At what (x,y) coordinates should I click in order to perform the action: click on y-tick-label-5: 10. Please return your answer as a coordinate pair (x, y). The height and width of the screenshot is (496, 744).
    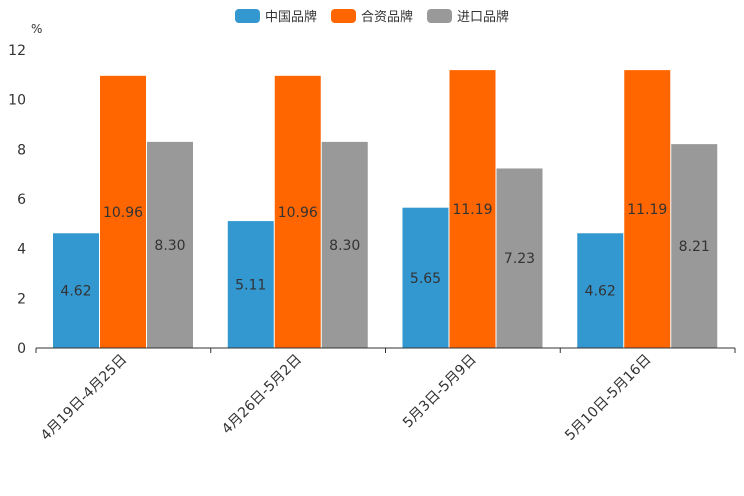
    Looking at the image, I should click on (17, 101).